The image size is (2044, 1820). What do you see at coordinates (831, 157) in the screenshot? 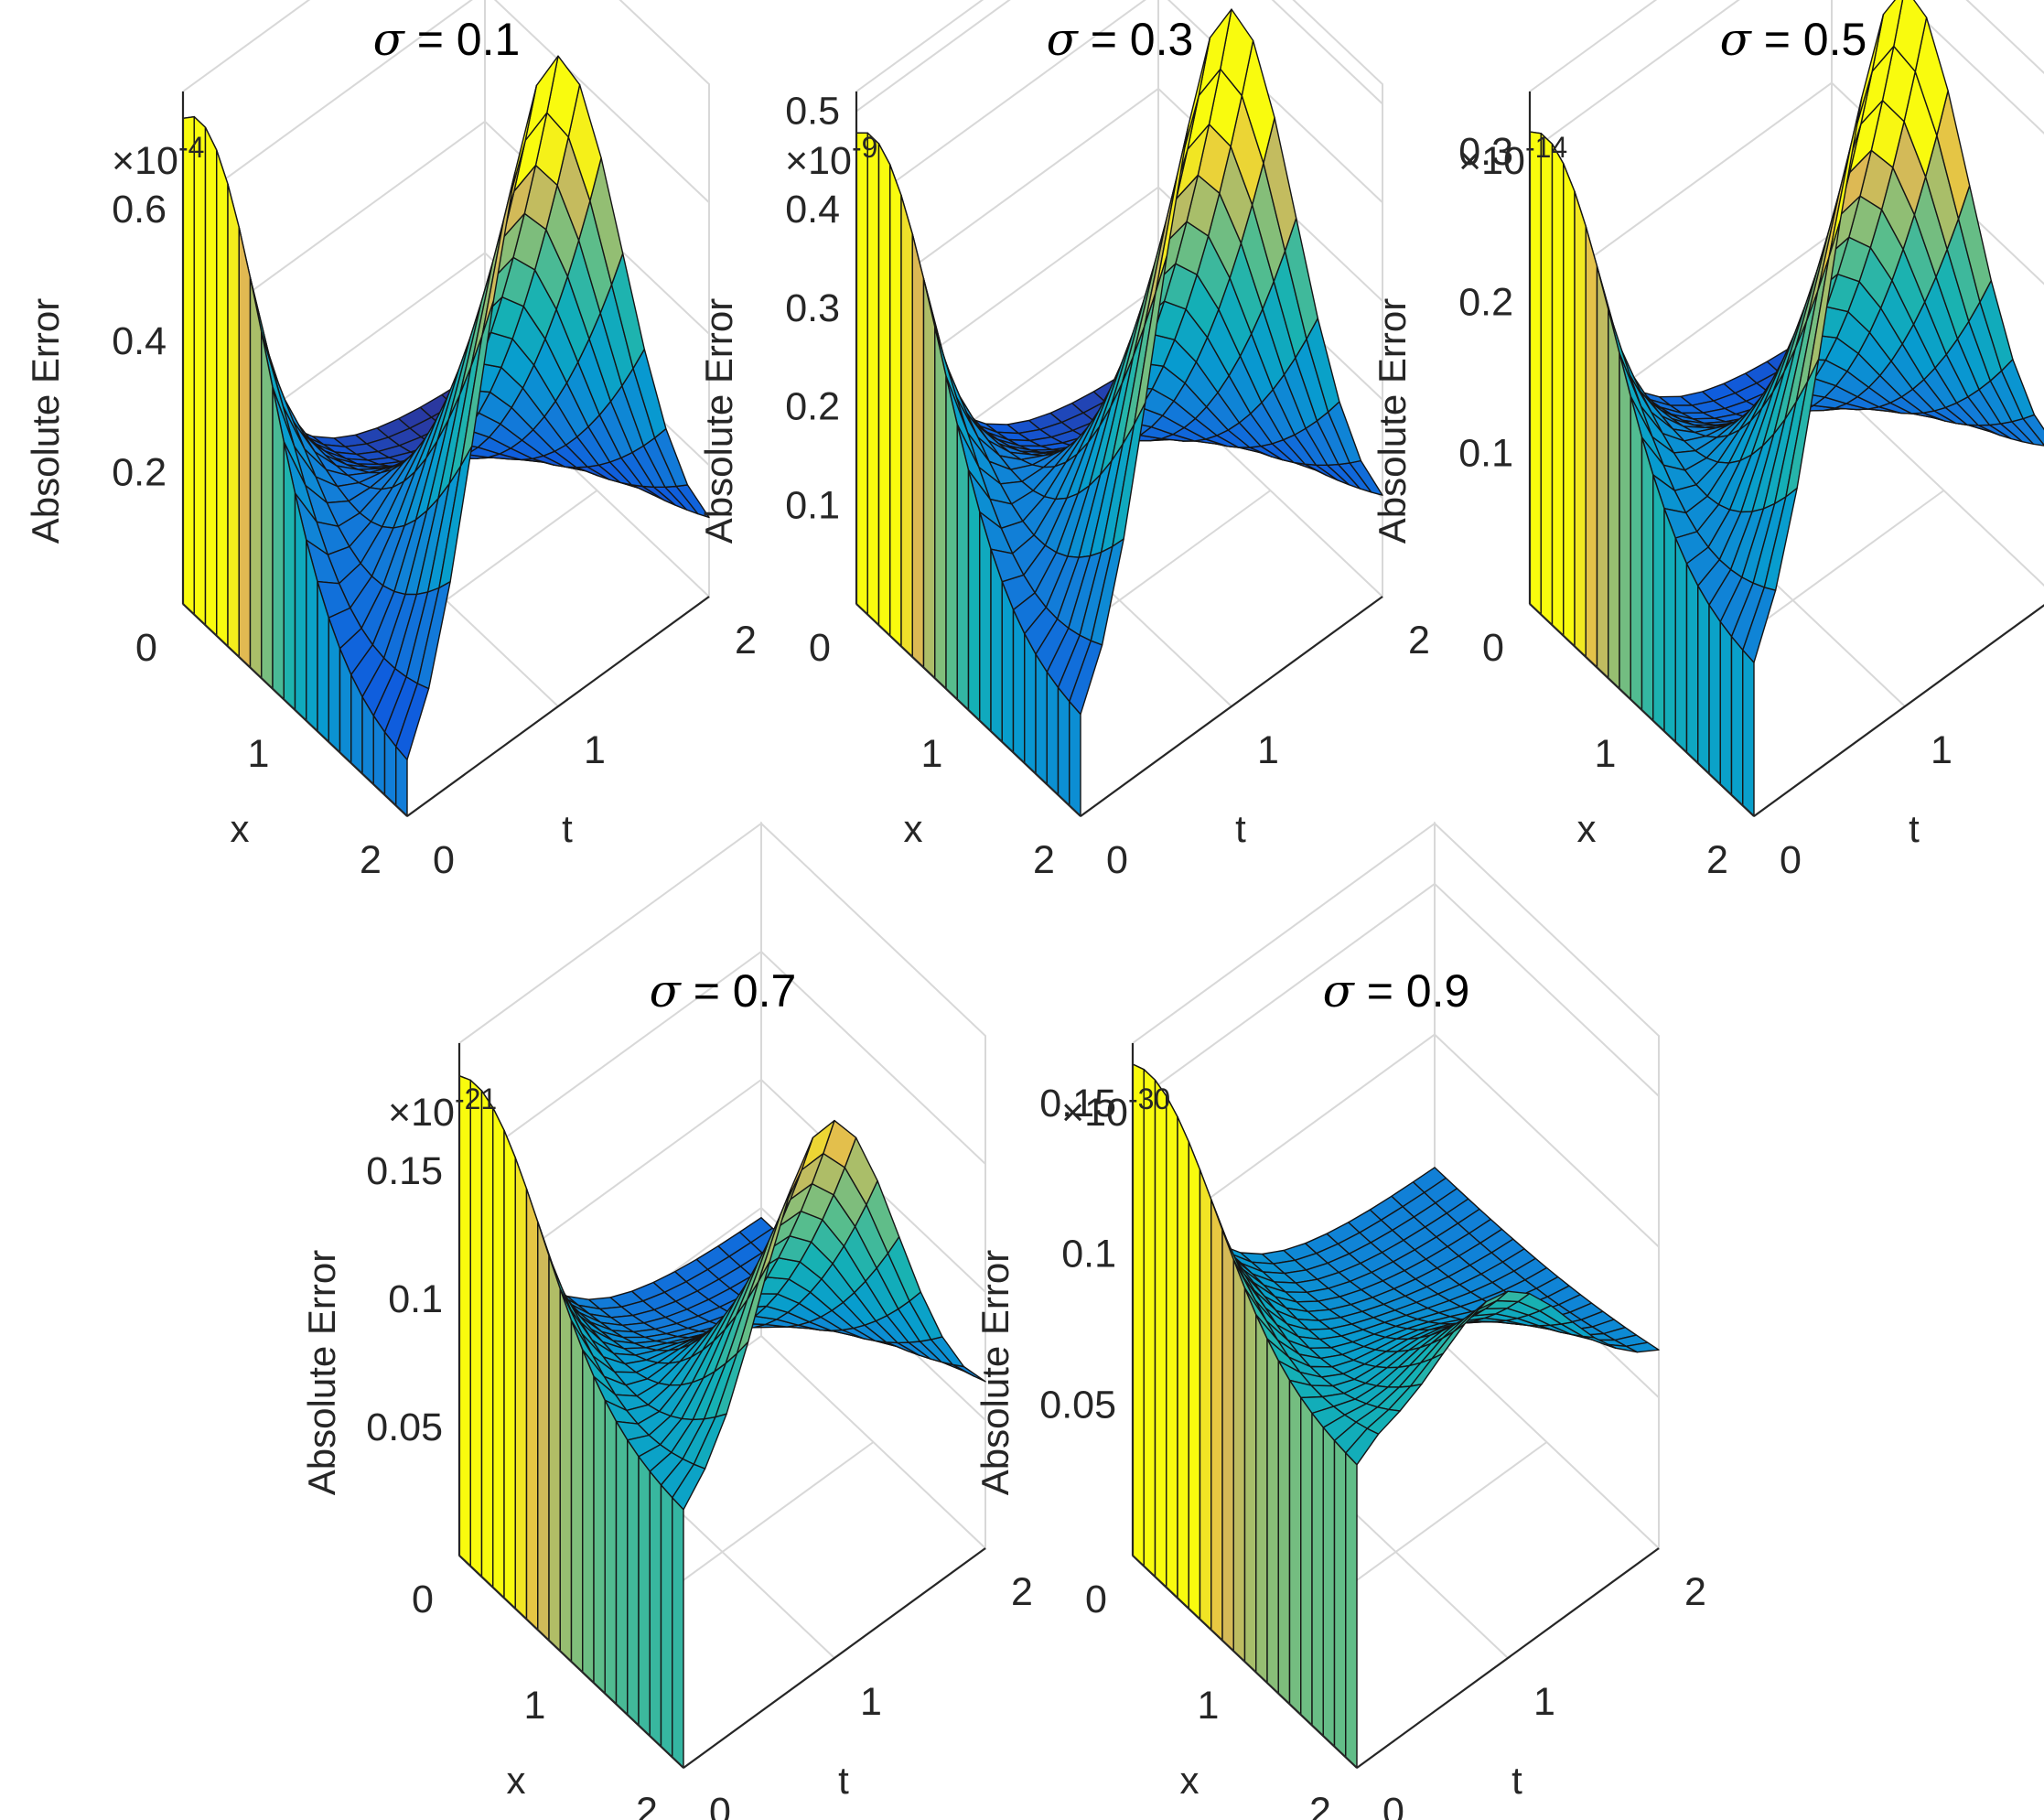
I see `z-exponent-label: ×10⁻⁹` at bounding box center [831, 157].